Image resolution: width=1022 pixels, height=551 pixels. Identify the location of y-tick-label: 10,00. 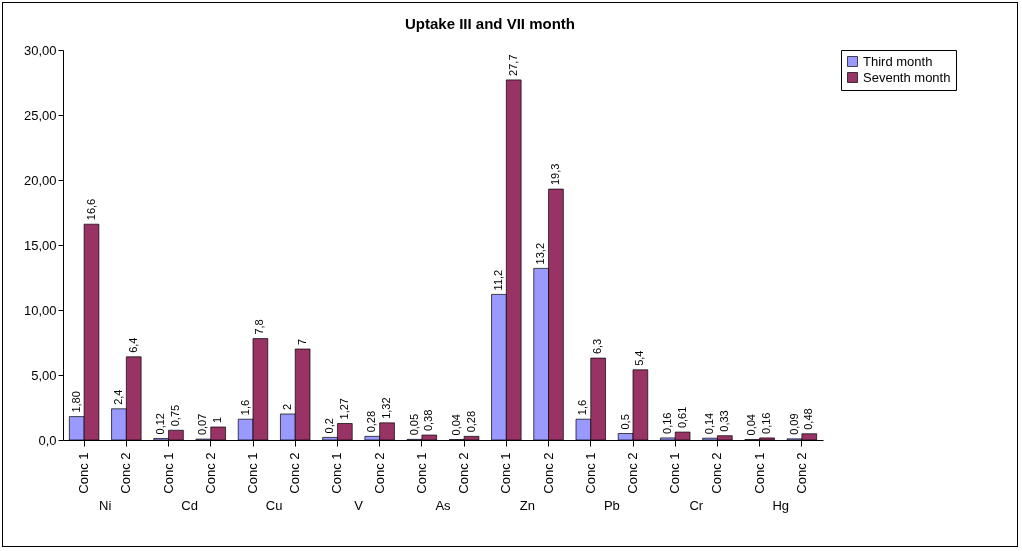
(40, 310).